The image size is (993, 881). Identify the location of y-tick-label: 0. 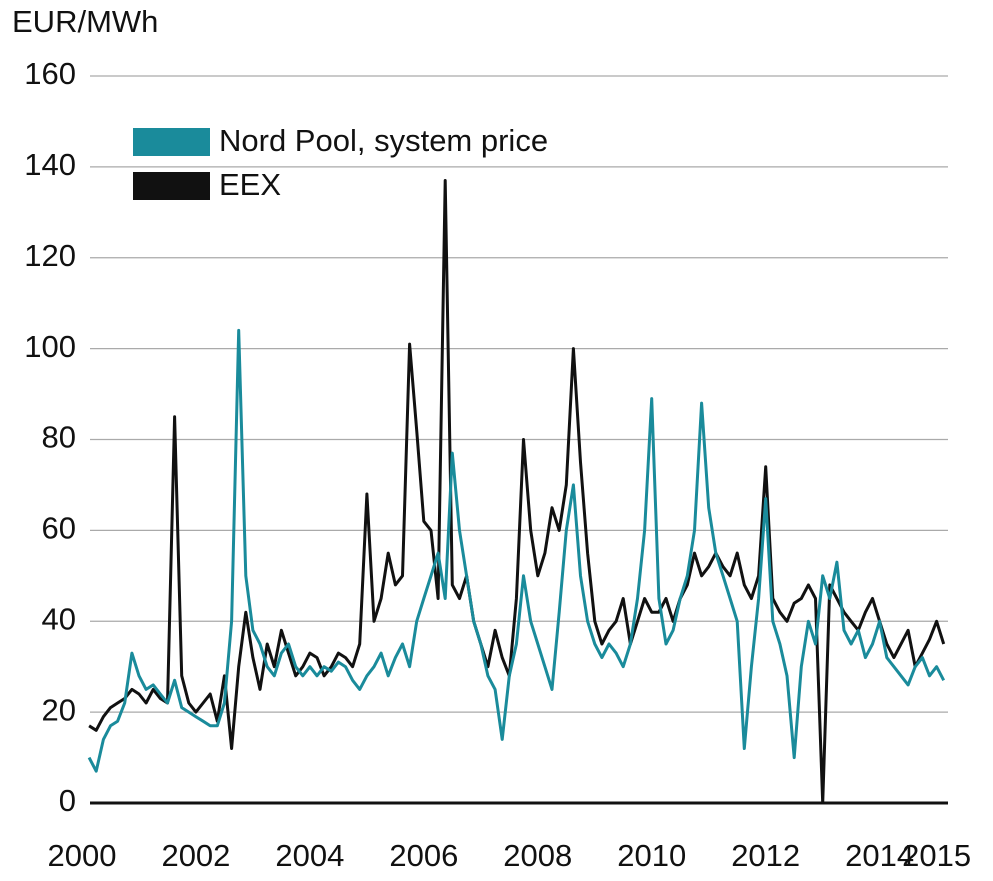
(67, 800).